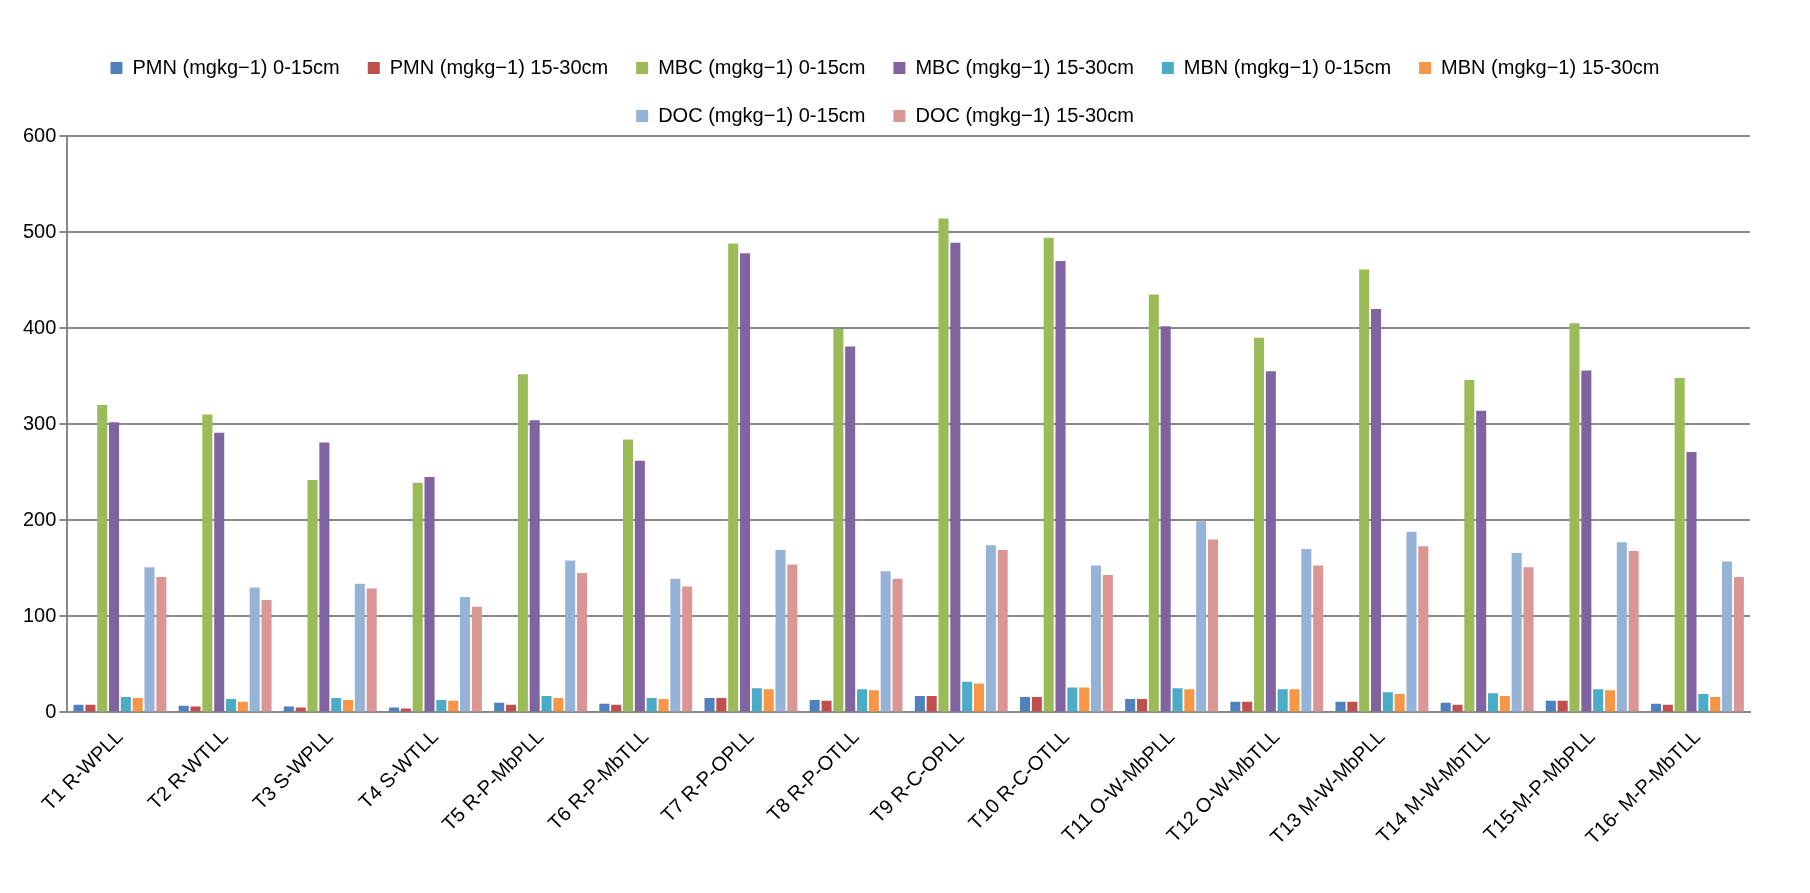  Describe the element at coordinates (1024, 114) in the screenshot. I see `legend-label: DOC (mgkg−1) 15-30cm` at that location.